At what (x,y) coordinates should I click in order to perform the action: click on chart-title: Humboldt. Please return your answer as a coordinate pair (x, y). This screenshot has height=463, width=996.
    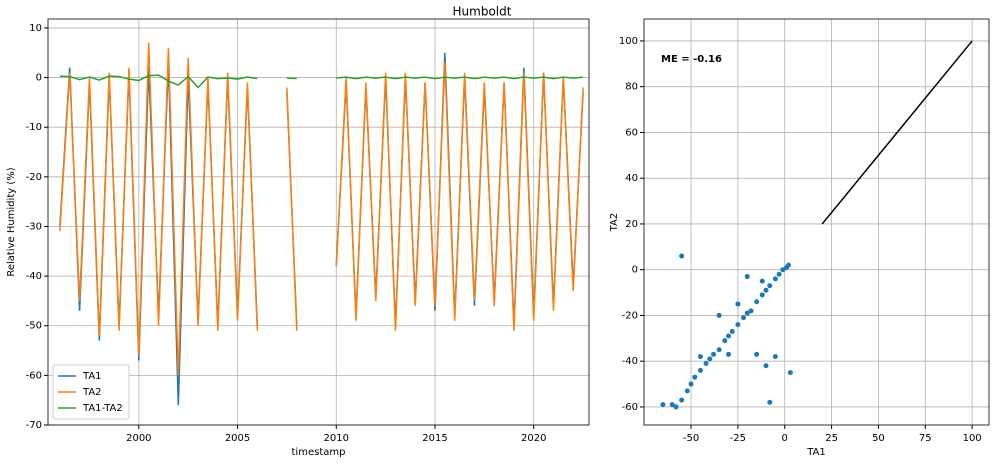
    Looking at the image, I should click on (482, 12).